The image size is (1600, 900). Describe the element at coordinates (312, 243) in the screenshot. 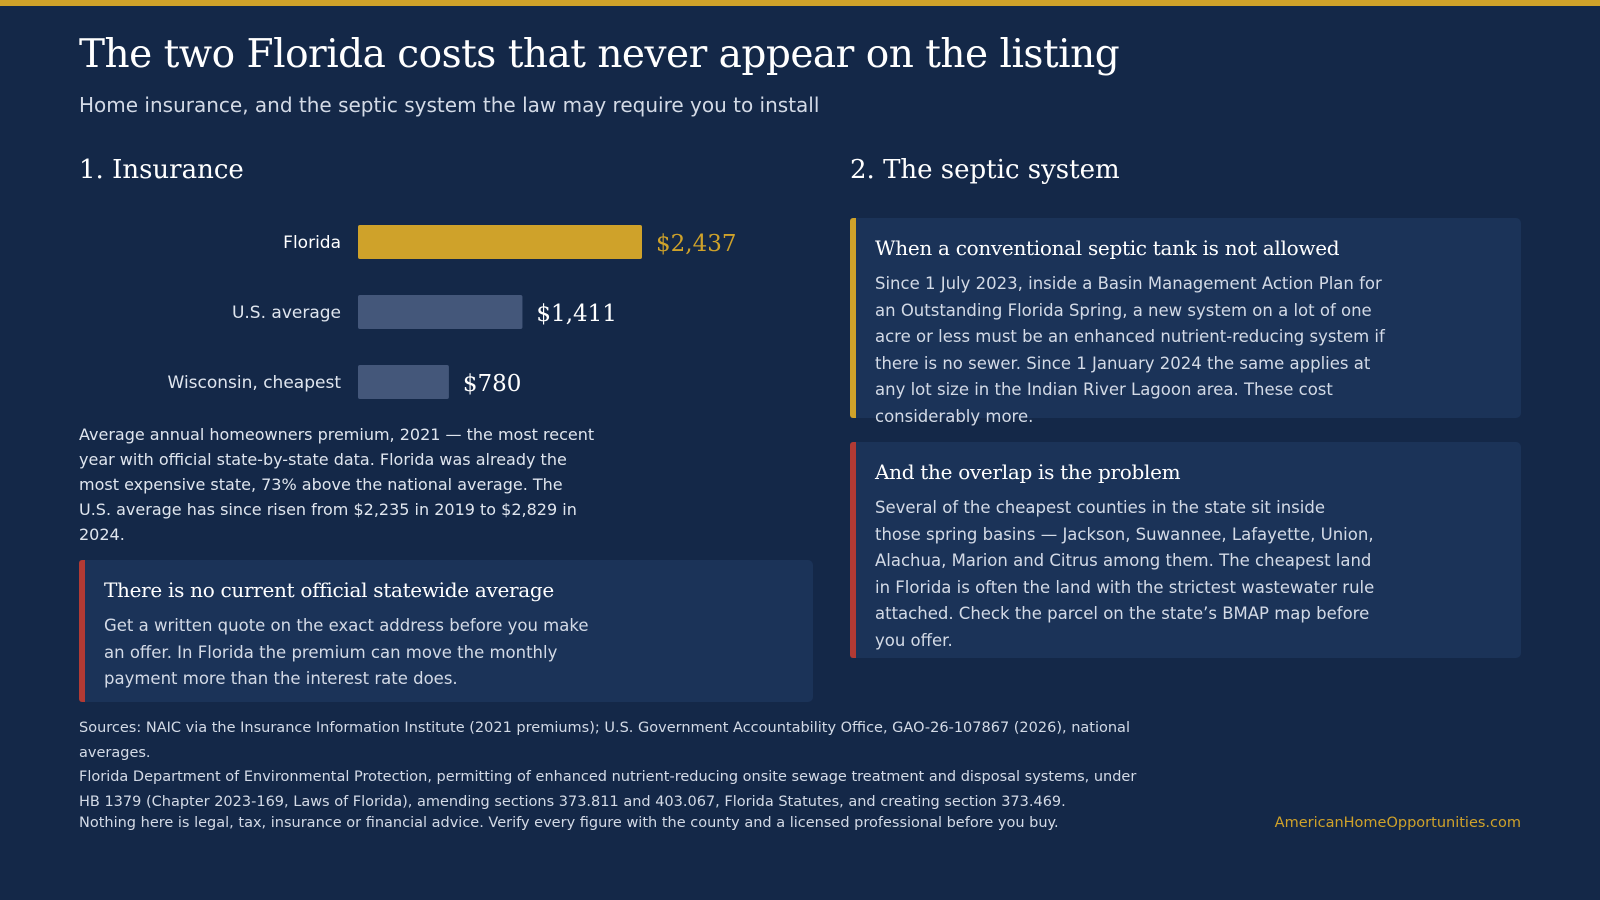

I see `bar-category-label: Florida` at that location.